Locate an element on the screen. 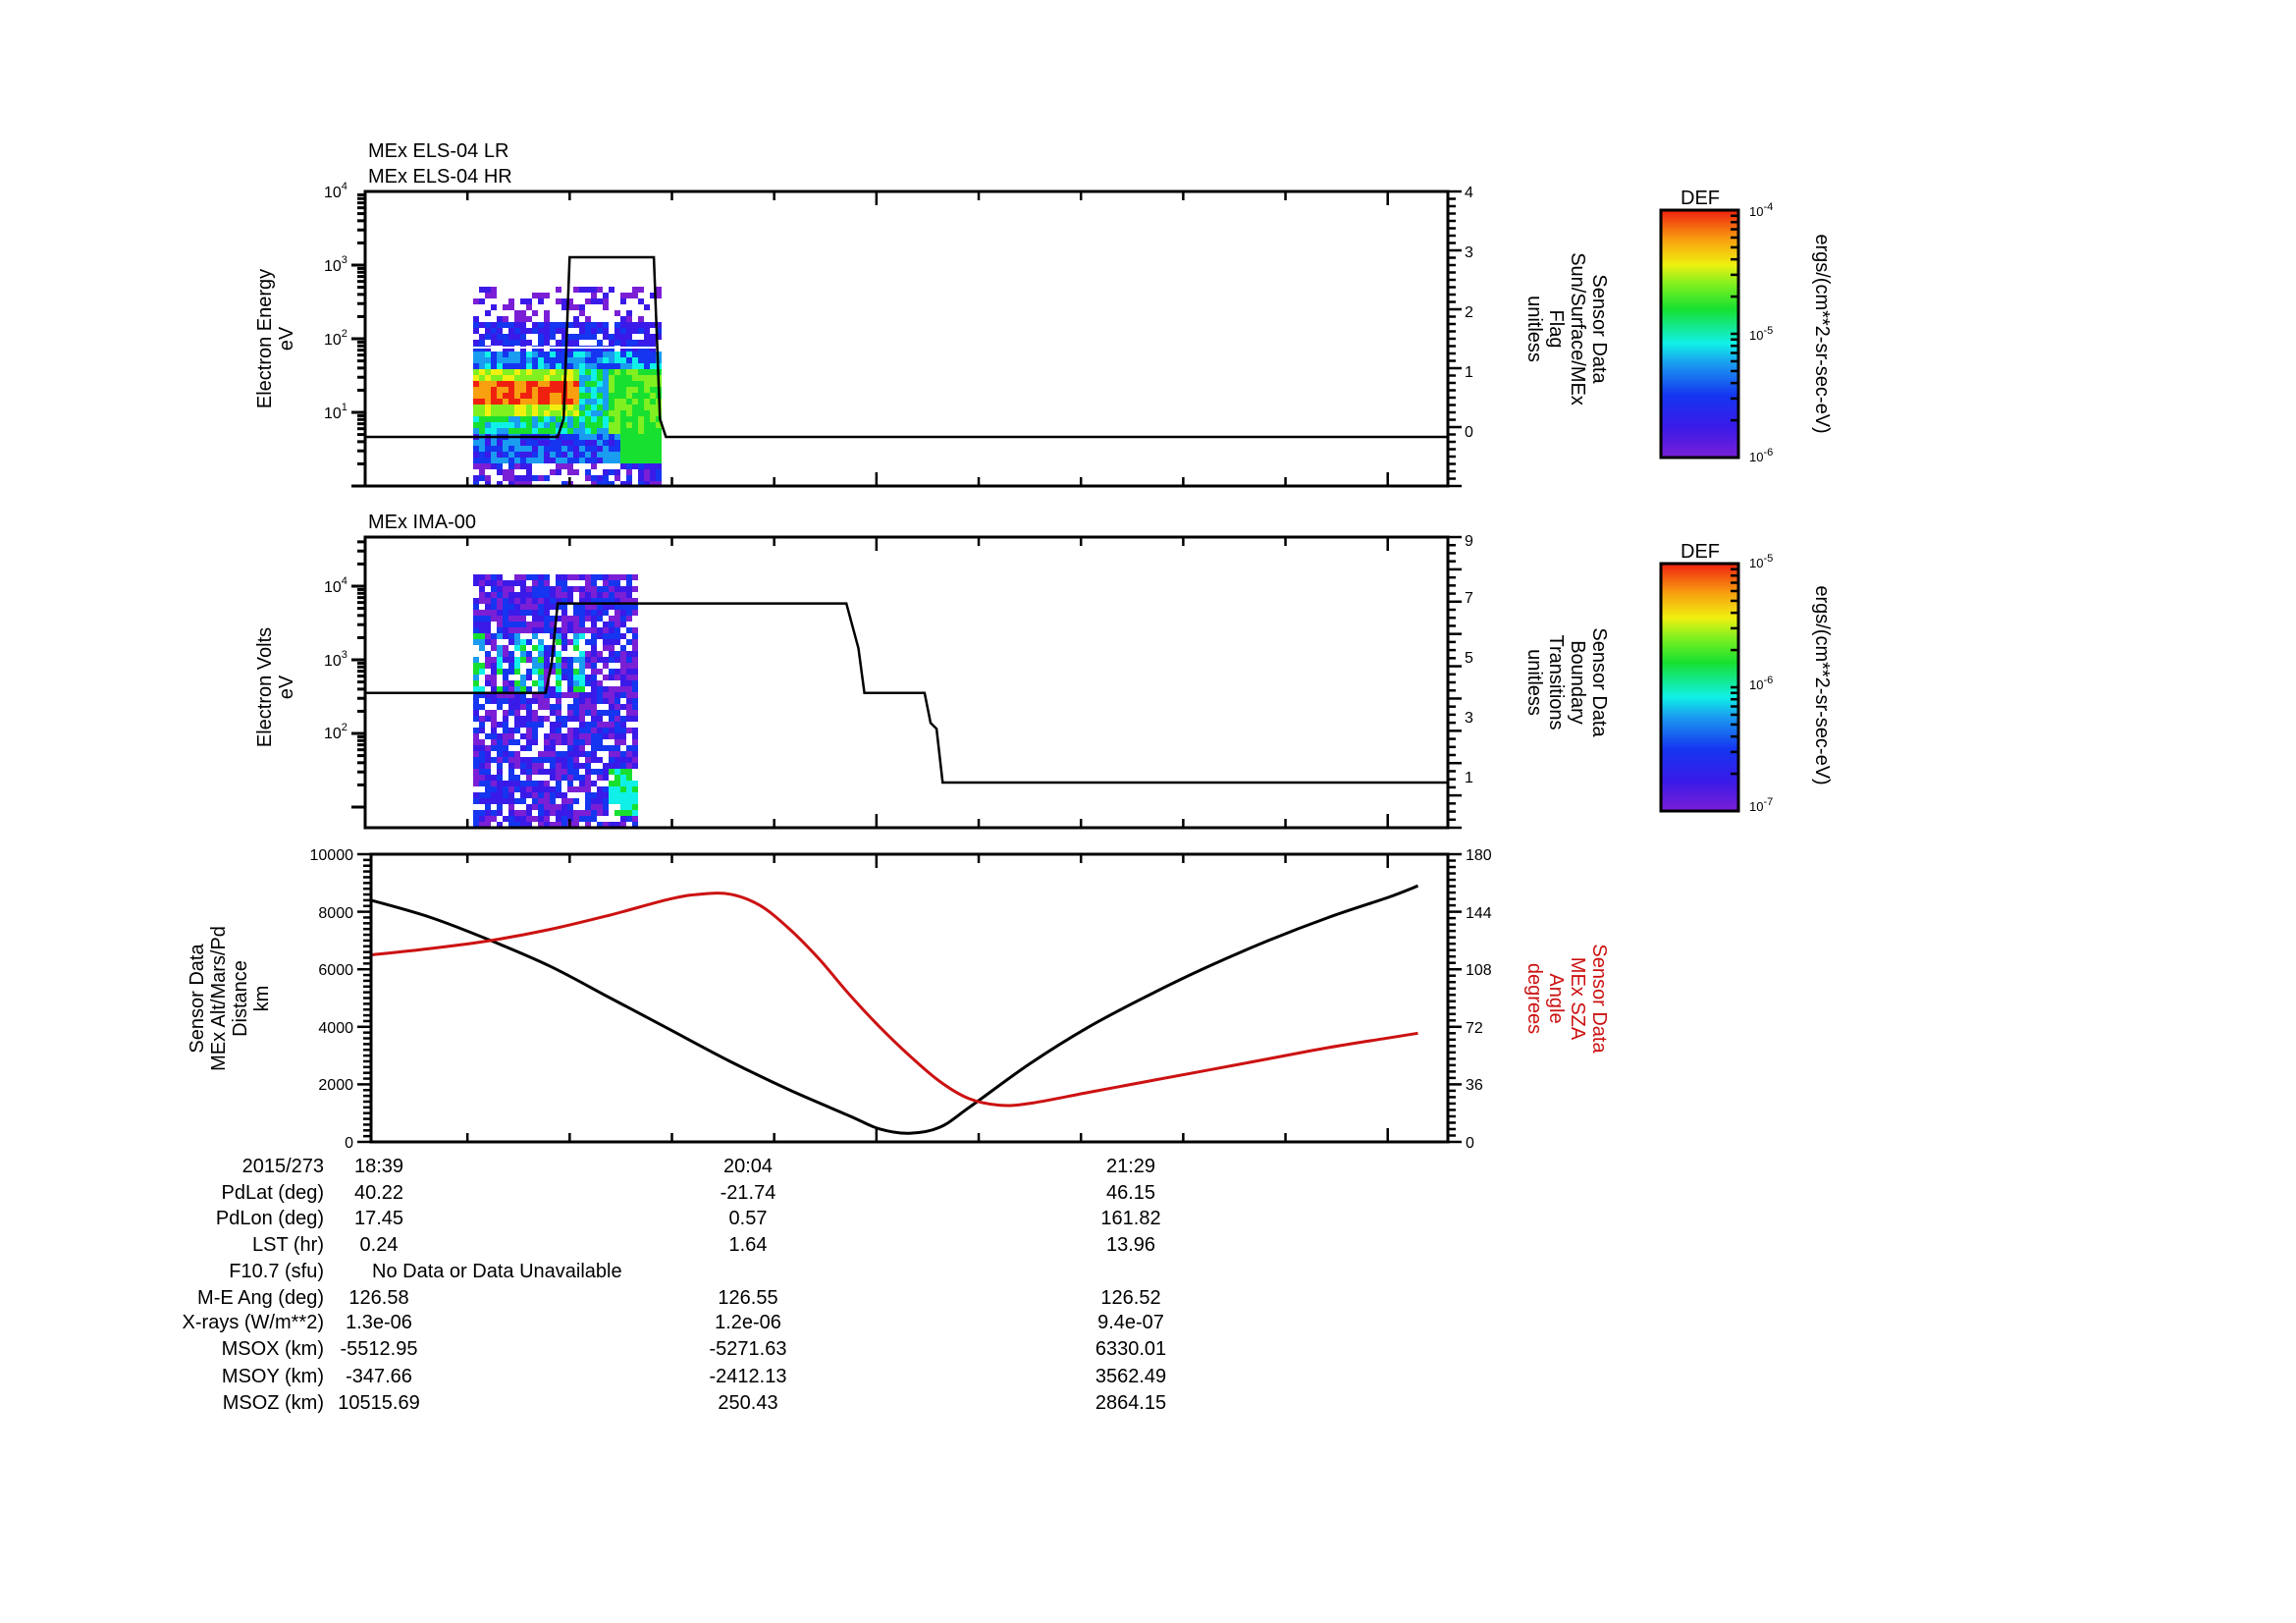 The width and height of the screenshot is (2296, 1623). svg-text: 72 is located at coordinates (1474, 1028).